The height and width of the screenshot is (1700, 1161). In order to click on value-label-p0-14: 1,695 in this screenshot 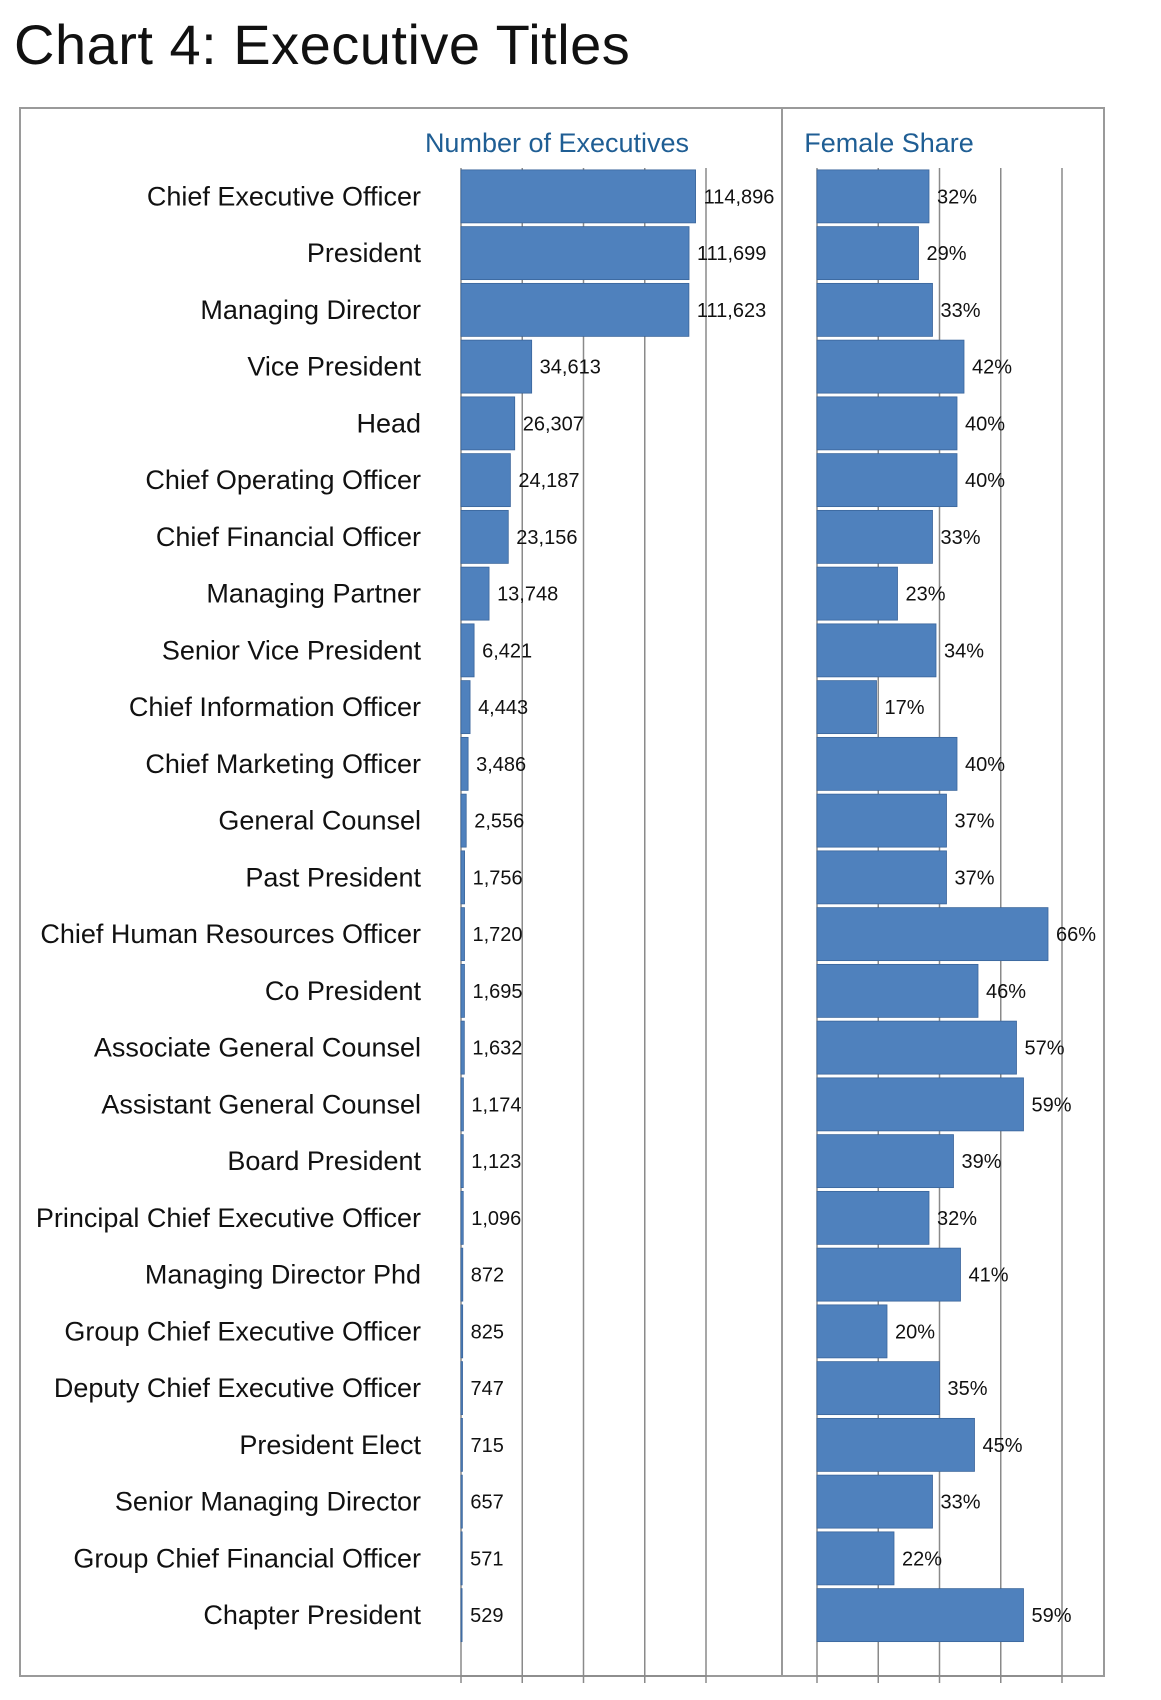, I will do `click(497, 992)`.